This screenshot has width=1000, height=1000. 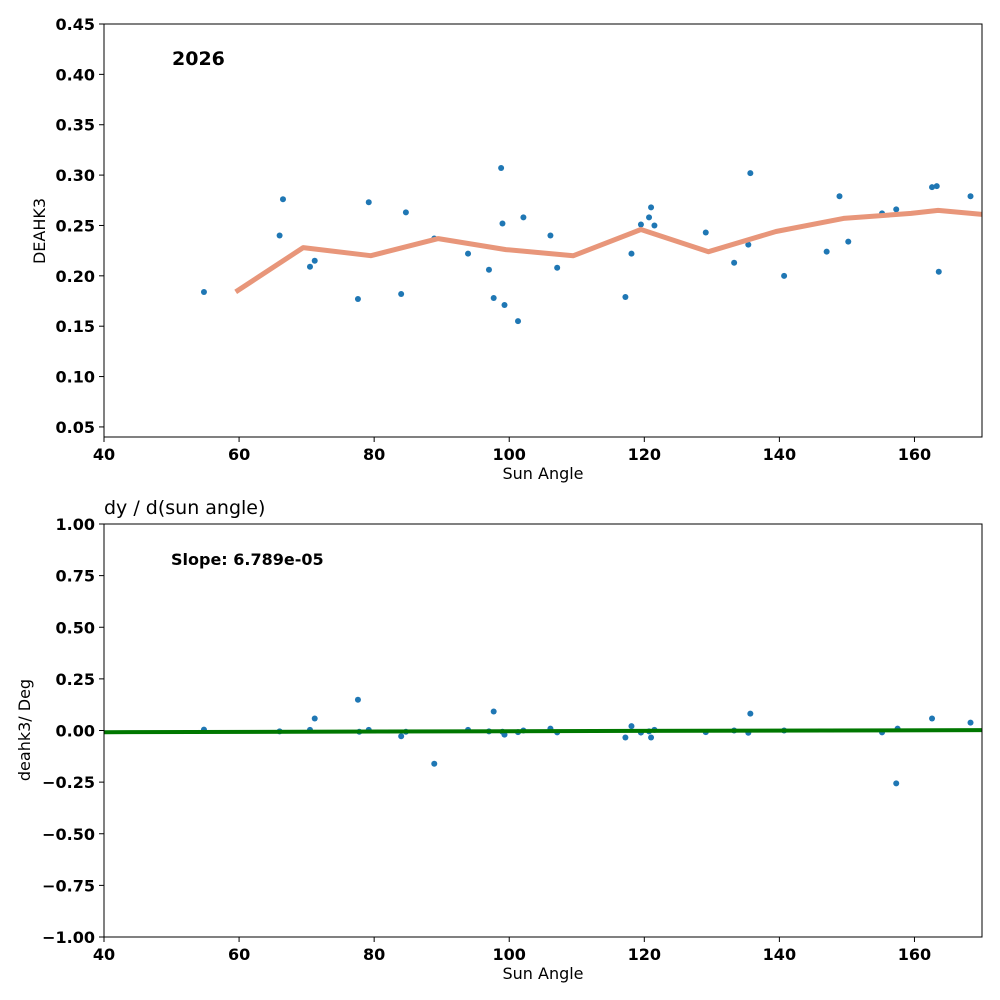 What do you see at coordinates (374, 954) in the screenshot?
I see `bottom-x-tick-label: 80` at bounding box center [374, 954].